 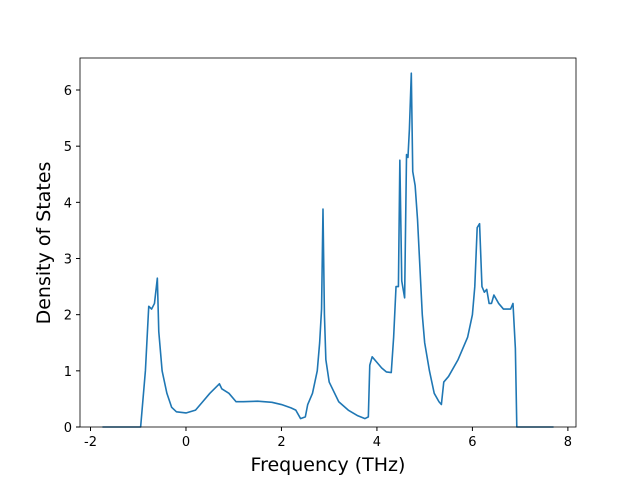 What do you see at coordinates (68, 203) in the screenshot?
I see `y-tick-label: 4` at bounding box center [68, 203].